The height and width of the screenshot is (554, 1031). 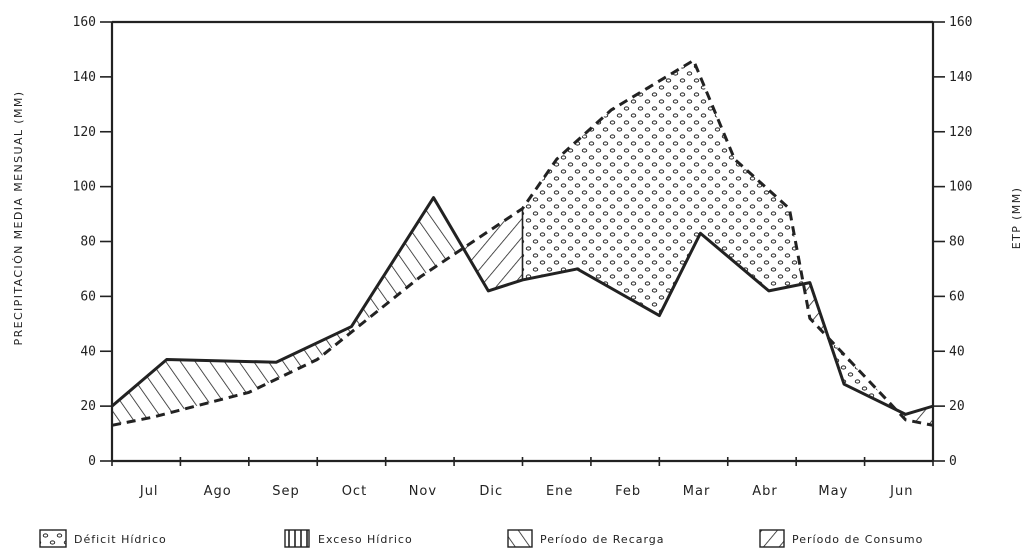 What do you see at coordinates (120, 539) in the screenshot?
I see `legend-label-deficit: Déficit Hídrico` at bounding box center [120, 539].